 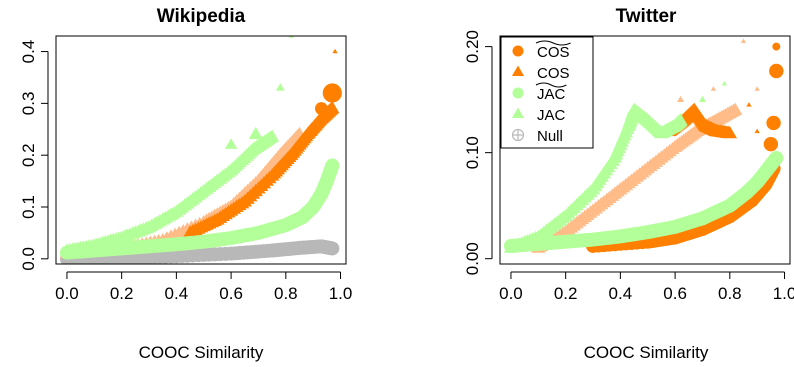 I want to click on y-tick-label: 0.3, so click(x=28, y=104).